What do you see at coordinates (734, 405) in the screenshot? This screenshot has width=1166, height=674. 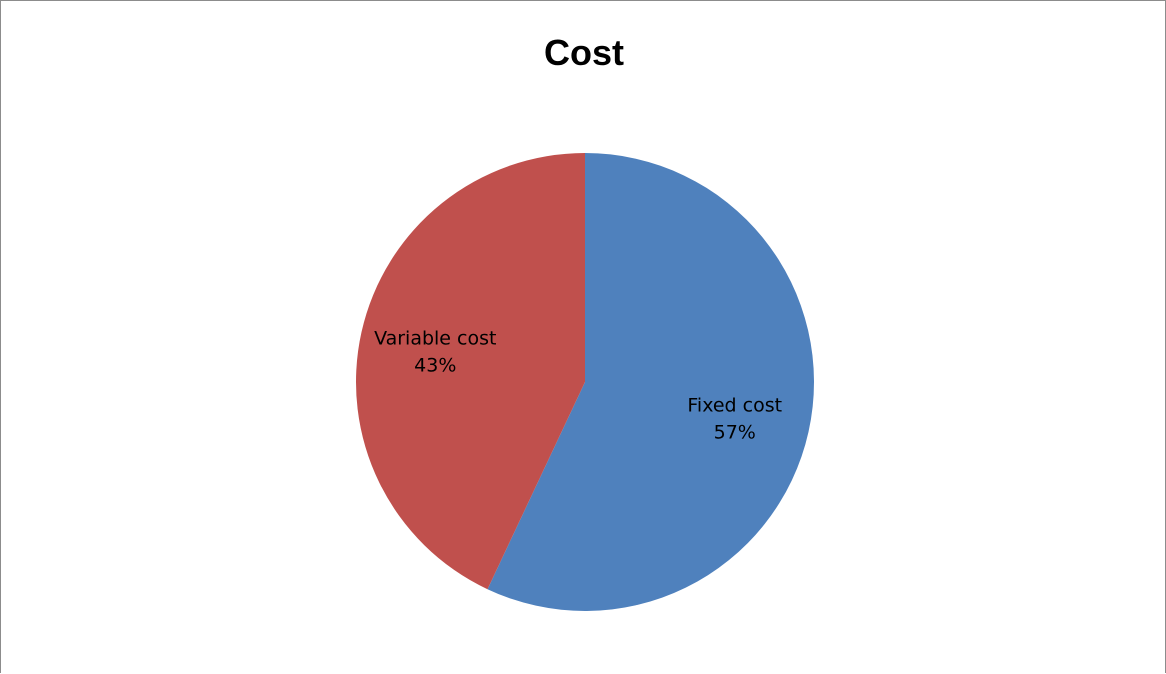 I see `slice-label: Fixed cost` at bounding box center [734, 405].